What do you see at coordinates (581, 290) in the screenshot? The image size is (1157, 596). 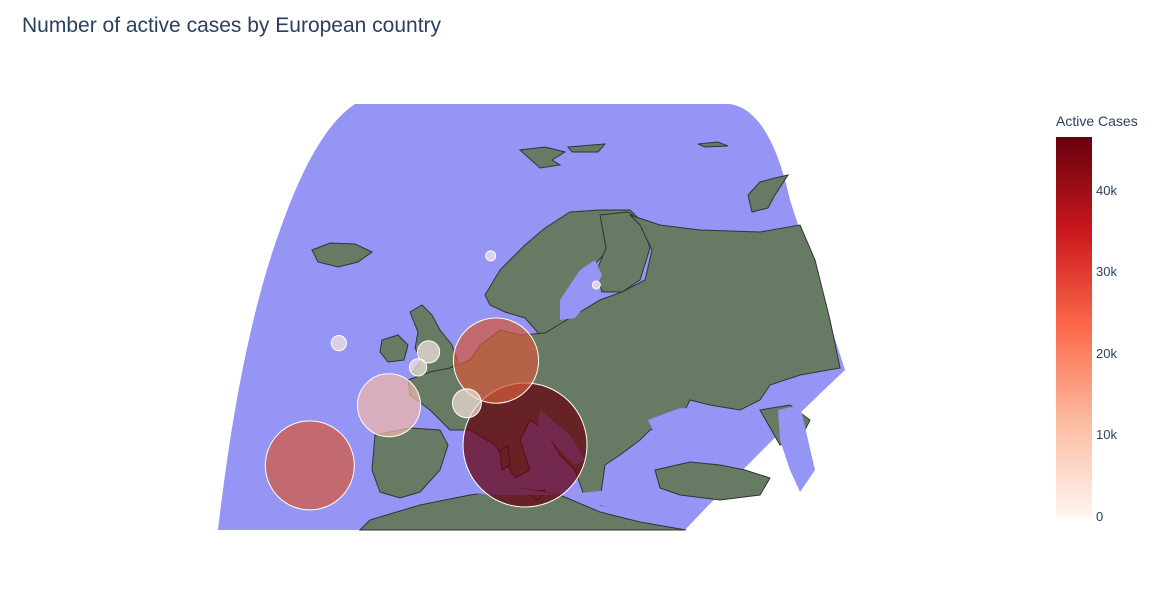 I see `baltic-sea` at bounding box center [581, 290].